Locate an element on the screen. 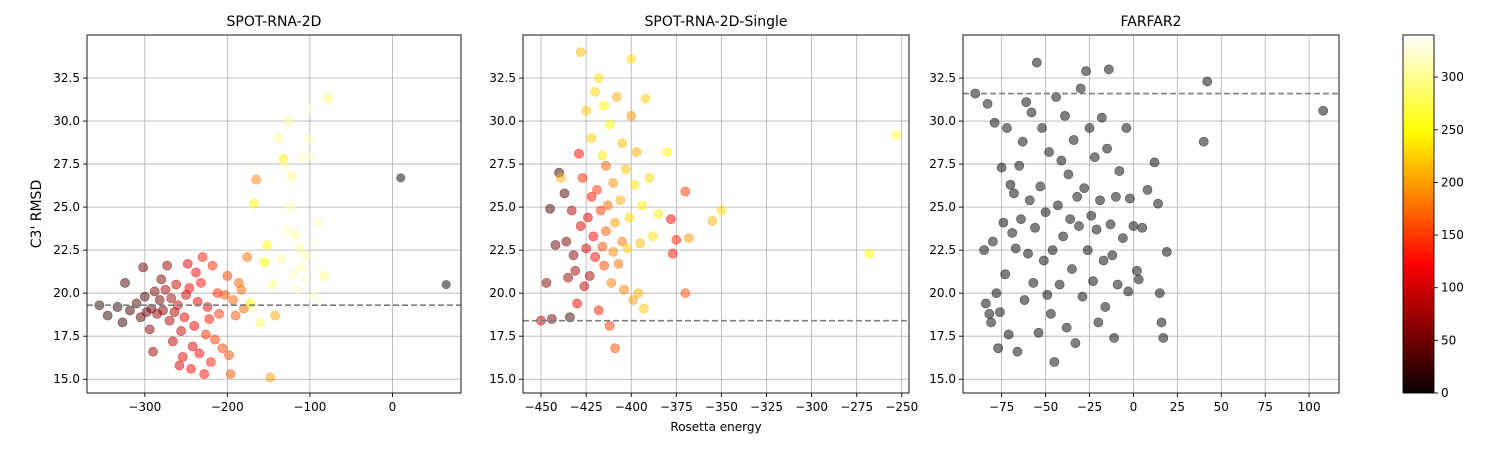 The width and height of the screenshot is (1500, 450). x-tick-label: −75 is located at coordinates (1001, 407).